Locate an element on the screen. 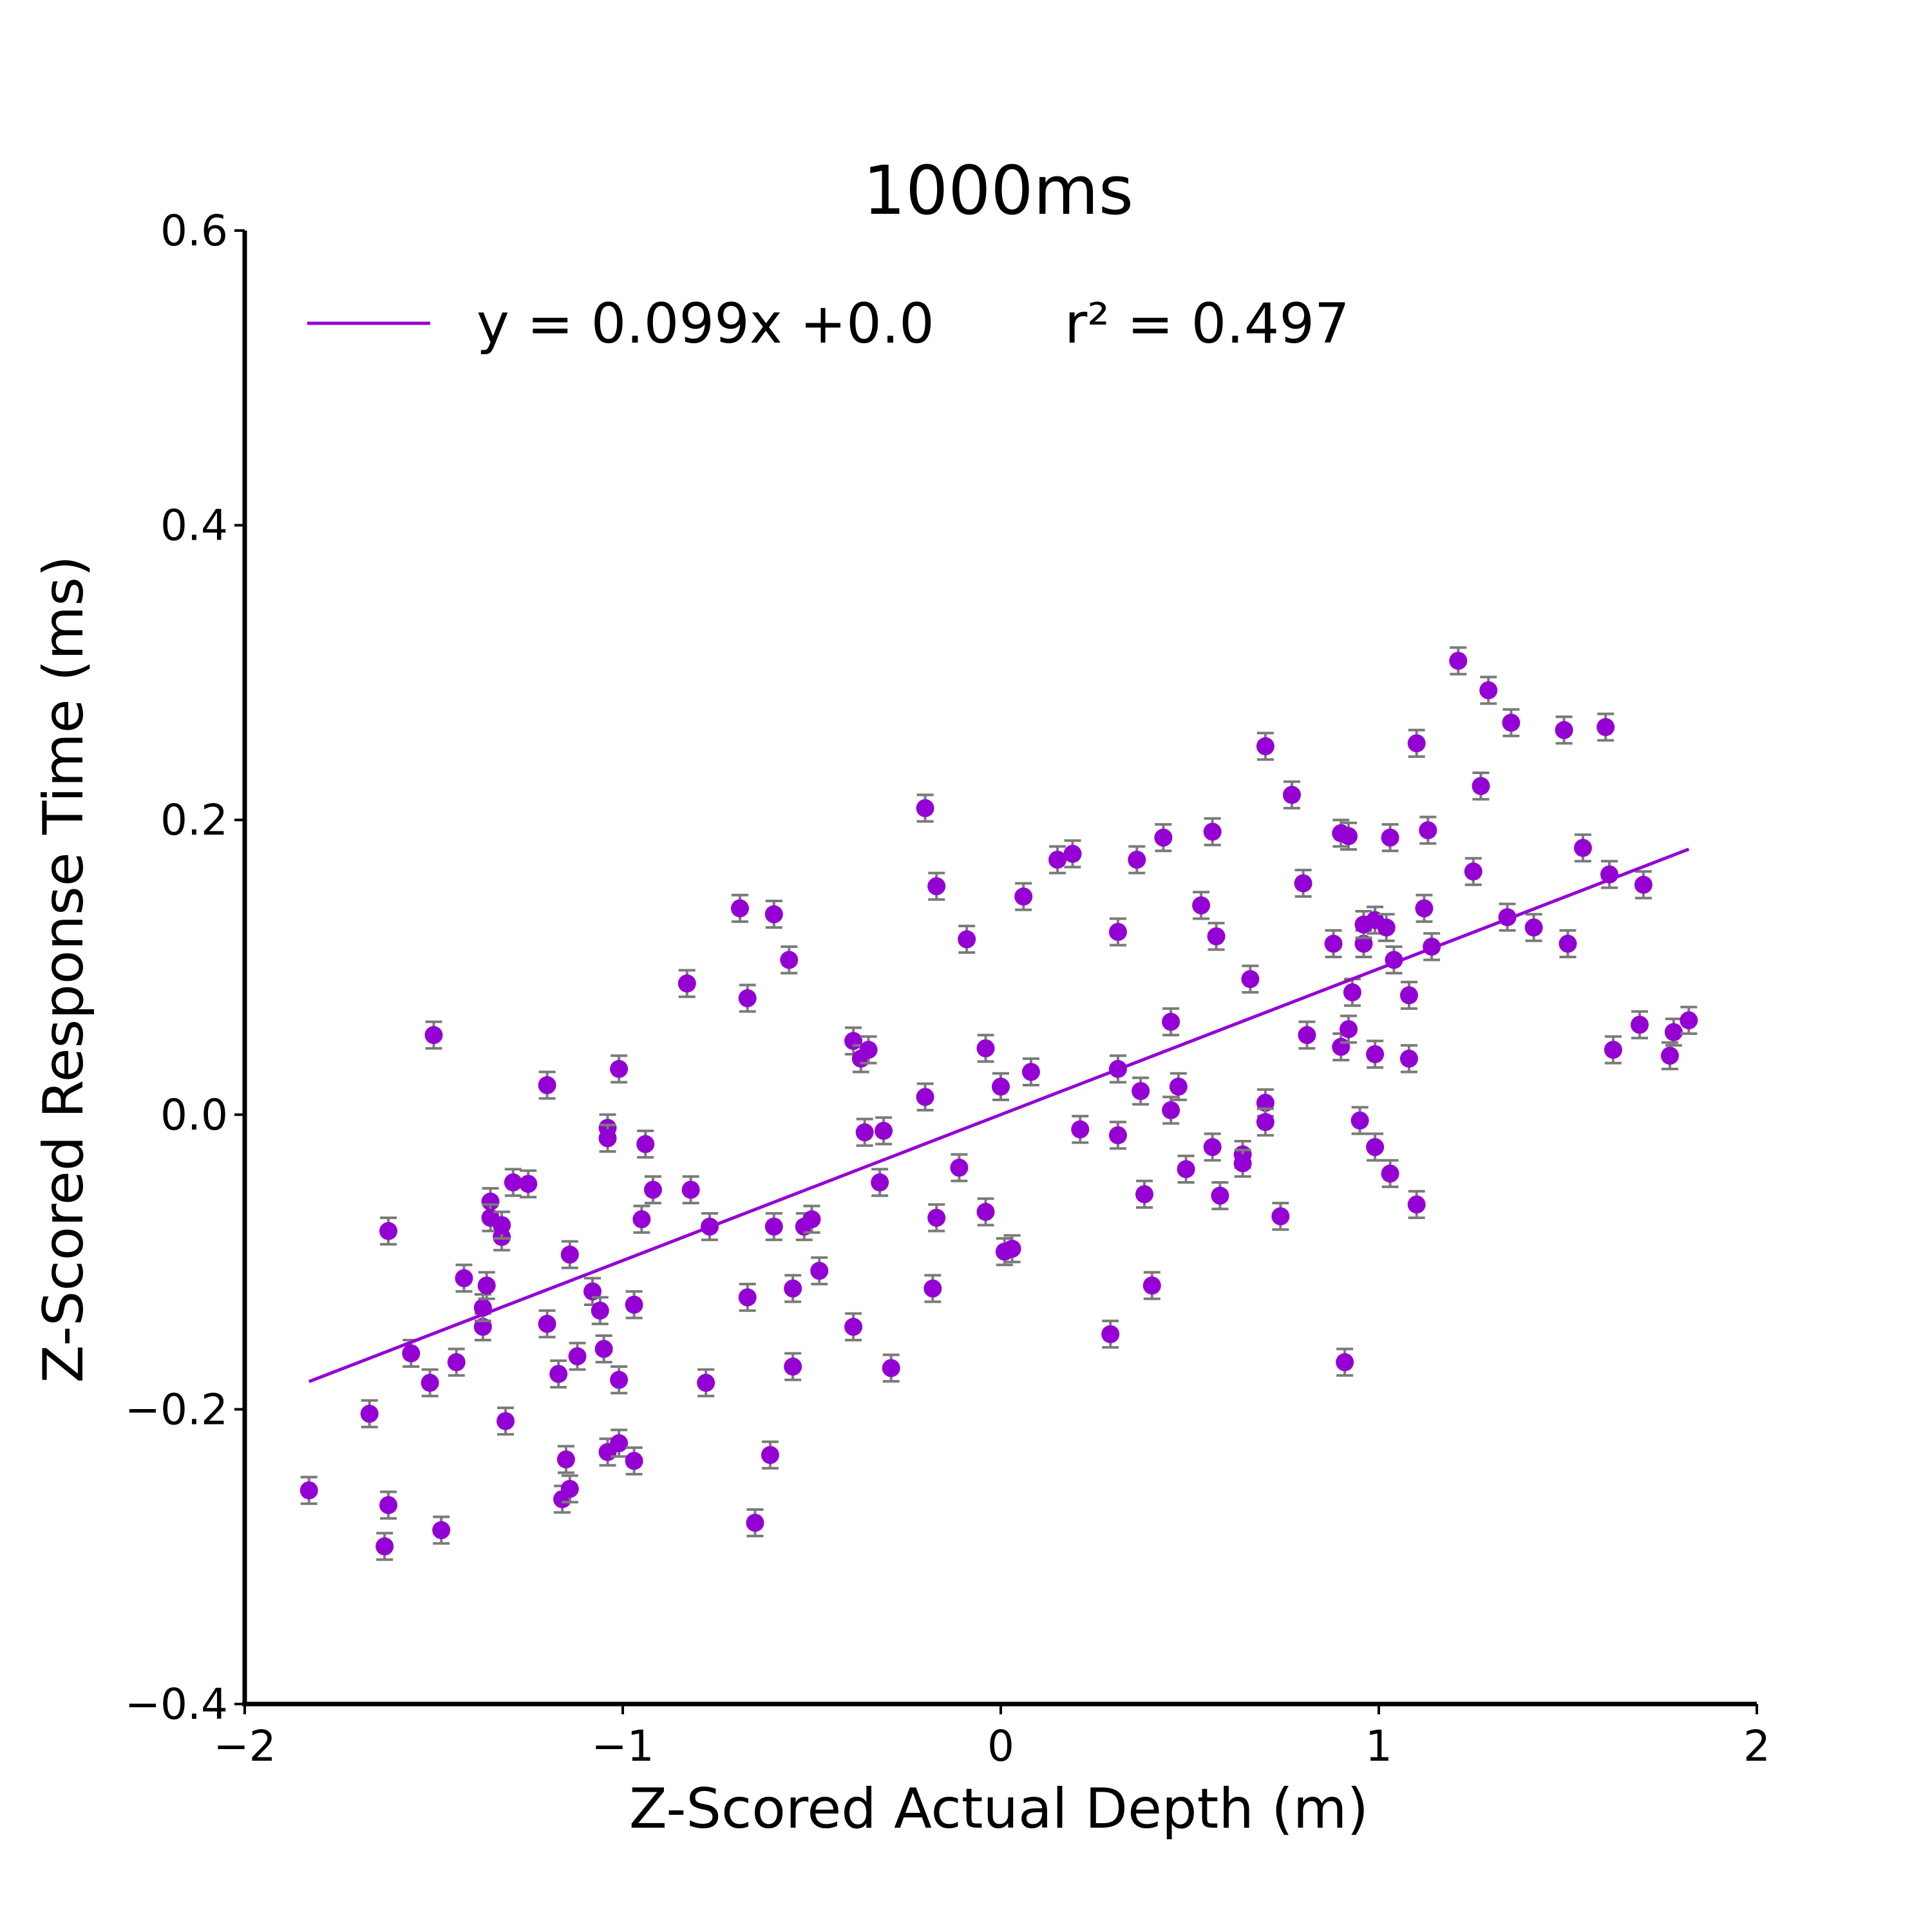 This screenshot has width=1932, height=1932. legend: y = 0.099x +0.0 r² = 0.497 is located at coordinates (828, 324).